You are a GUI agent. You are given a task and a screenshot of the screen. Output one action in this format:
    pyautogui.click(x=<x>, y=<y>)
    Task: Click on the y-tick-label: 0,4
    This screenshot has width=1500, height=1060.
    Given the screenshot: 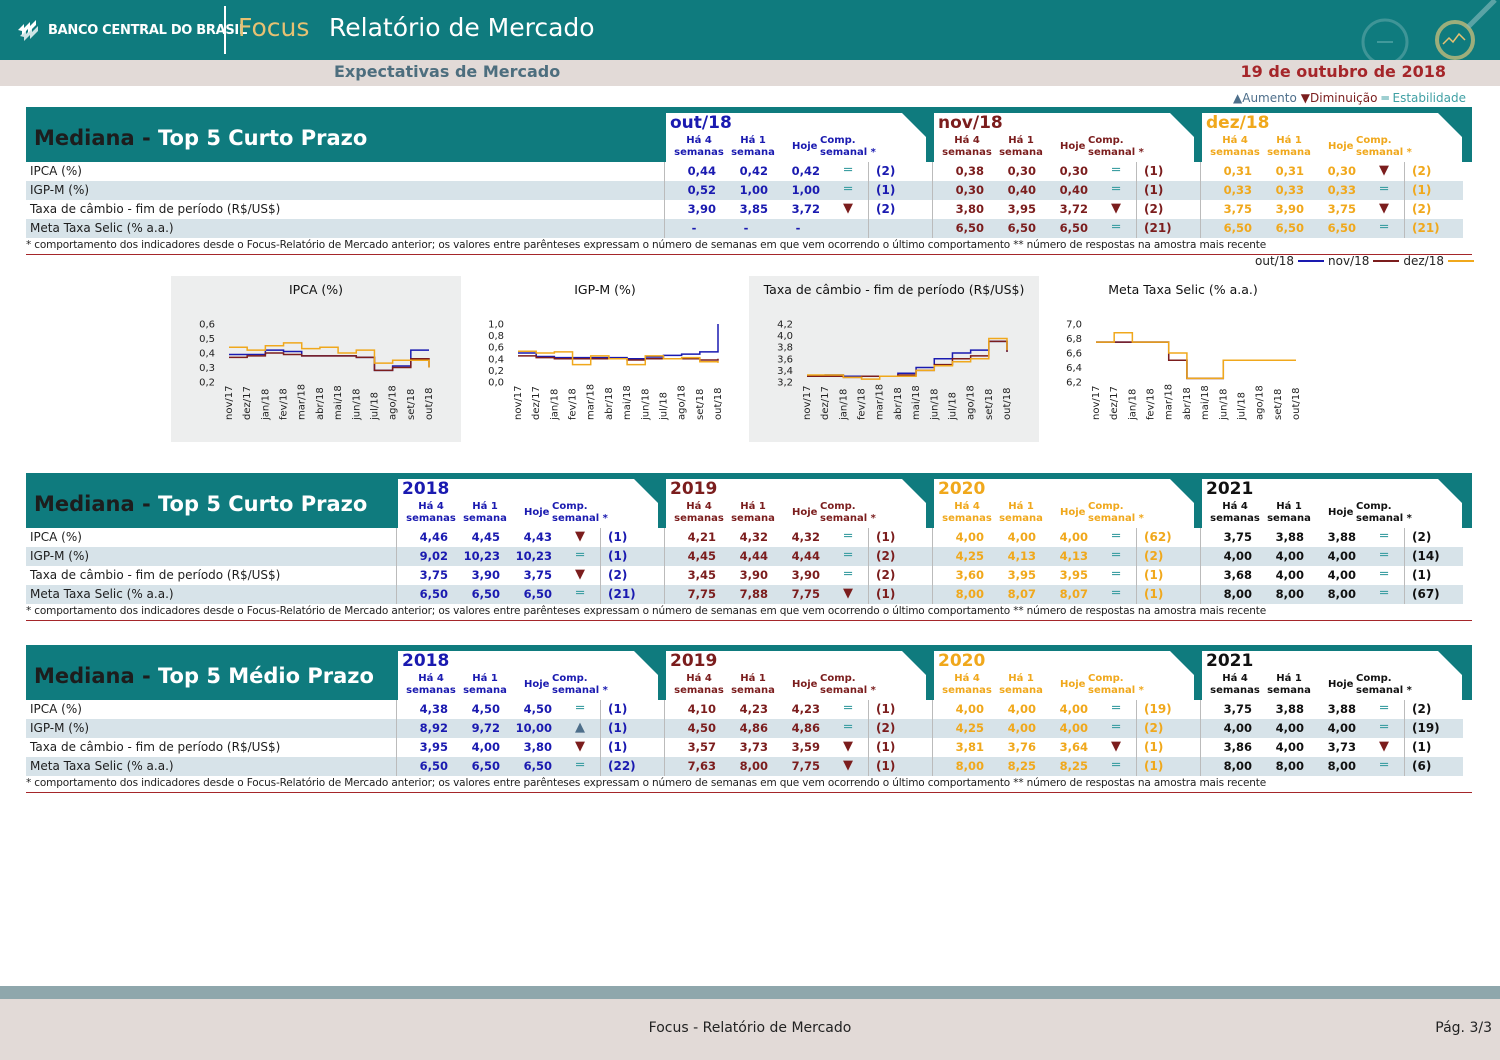 What is the action you would take?
    pyautogui.click(x=496, y=359)
    